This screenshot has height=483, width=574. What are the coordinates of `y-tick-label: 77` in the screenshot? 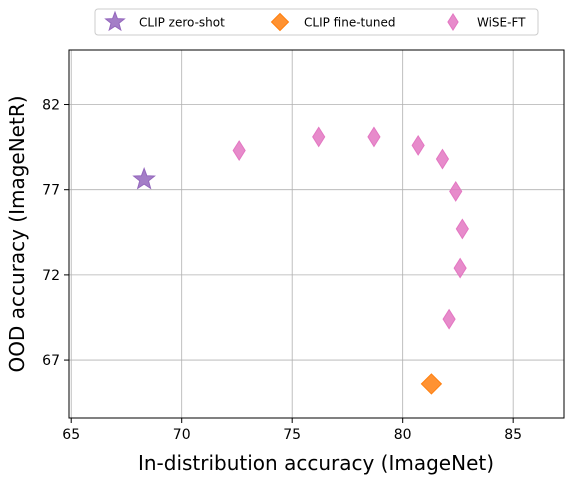 It's located at (51, 191).